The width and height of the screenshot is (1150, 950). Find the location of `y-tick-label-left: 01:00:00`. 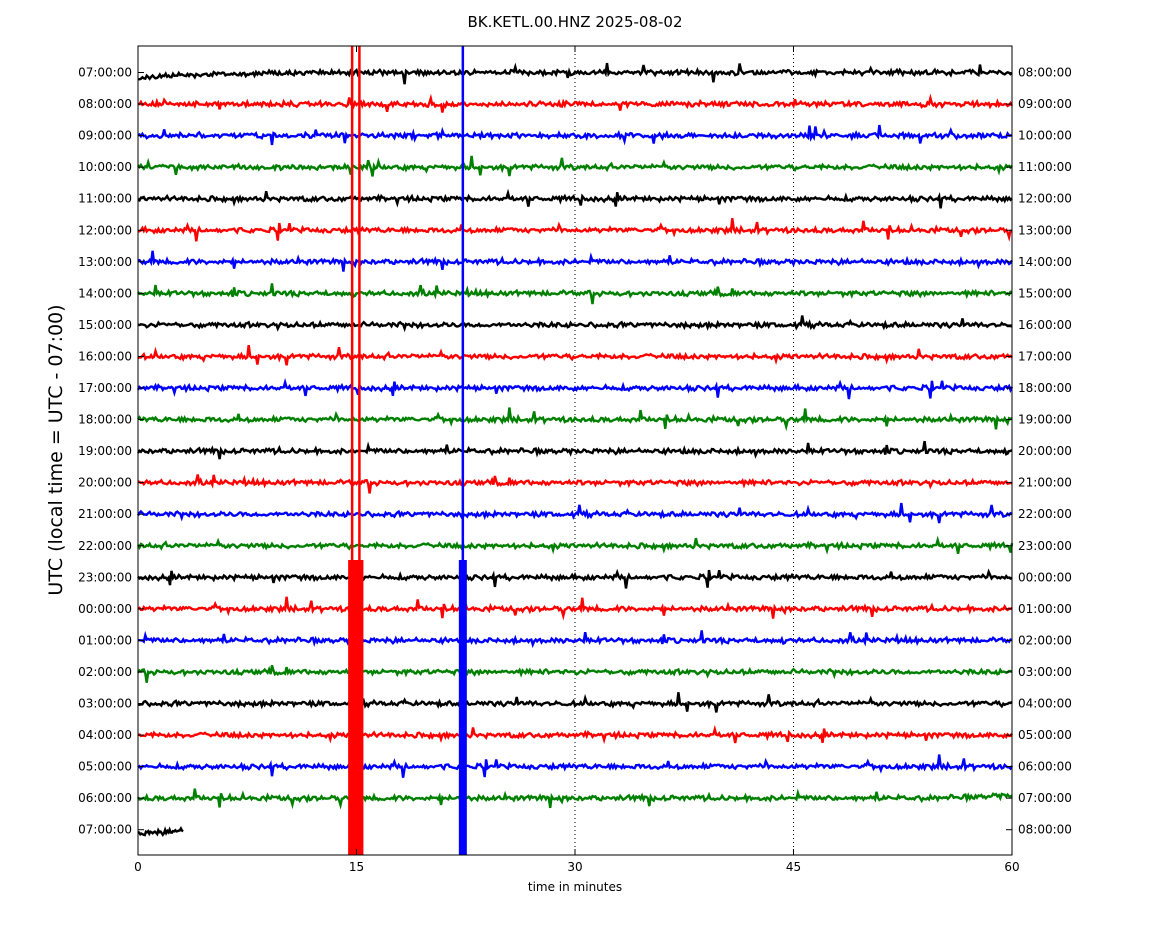

y-tick-label-left: 01:00:00 is located at coordinates (105, 640).